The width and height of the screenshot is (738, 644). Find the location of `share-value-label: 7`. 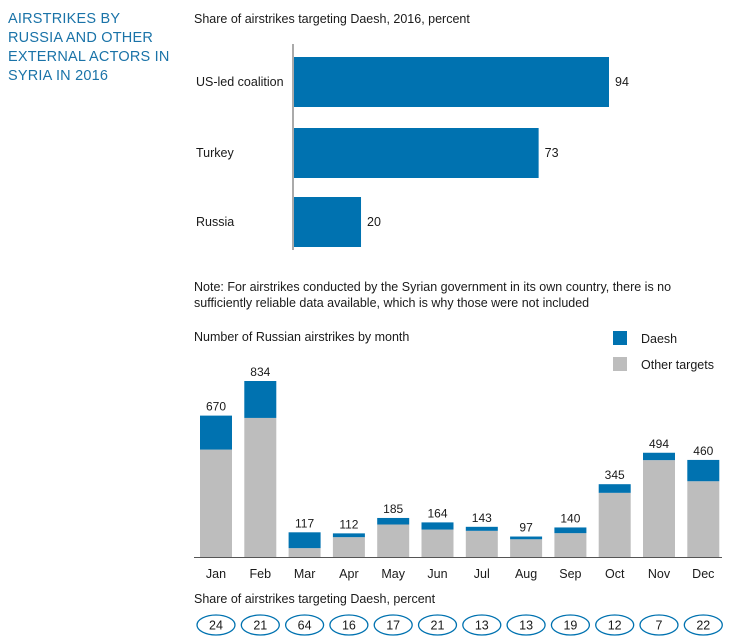

share-value-label: 7 is located at coordinates (659, 626).